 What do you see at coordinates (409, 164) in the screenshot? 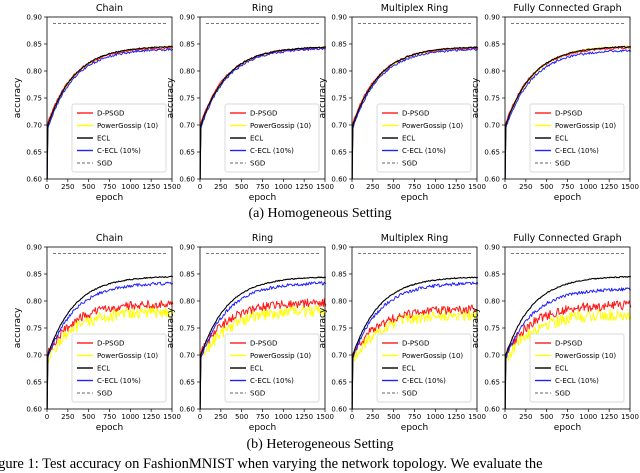
I see `legend-label-sgd: SGD` at bounding box center [409, 164].